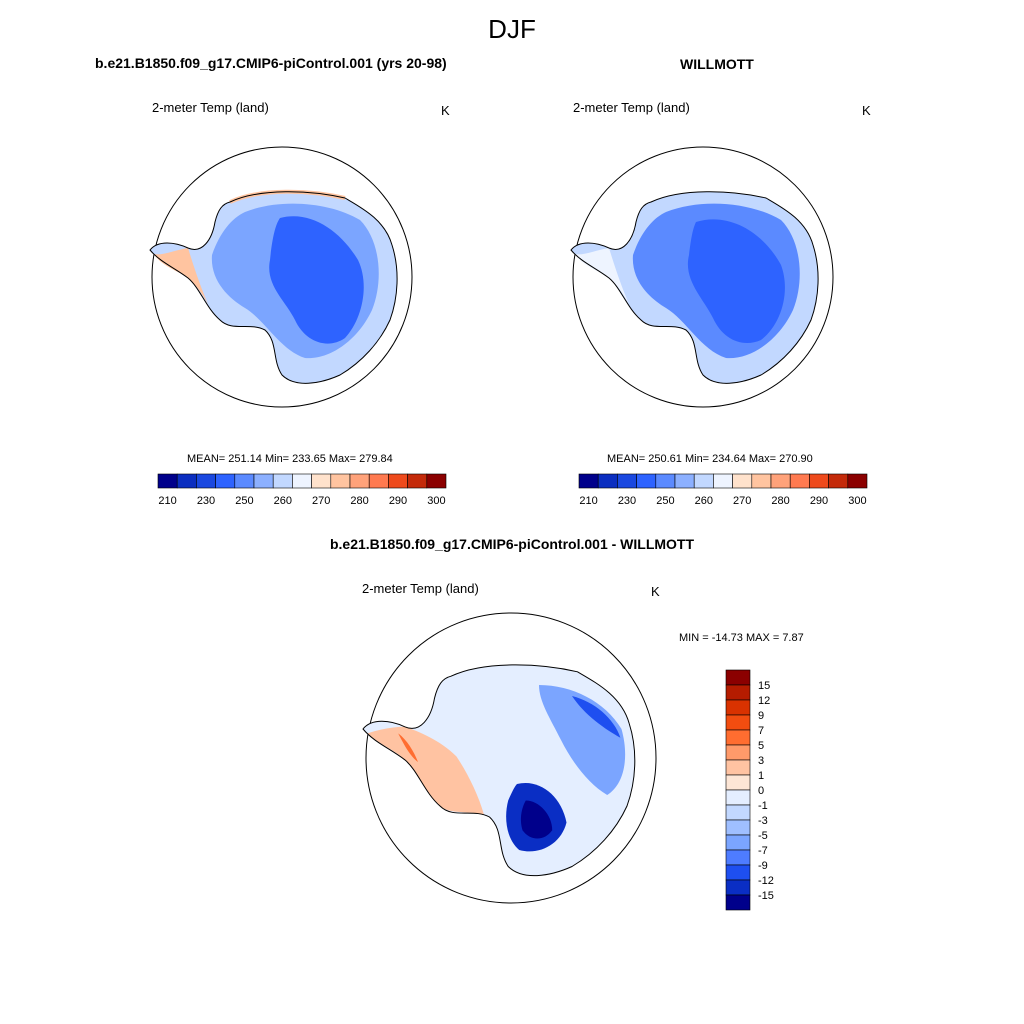 The width and height of the screenshot is (1024, 1024). I want to click on diff-colorbar-tick-label: -5, so click(763, 836).